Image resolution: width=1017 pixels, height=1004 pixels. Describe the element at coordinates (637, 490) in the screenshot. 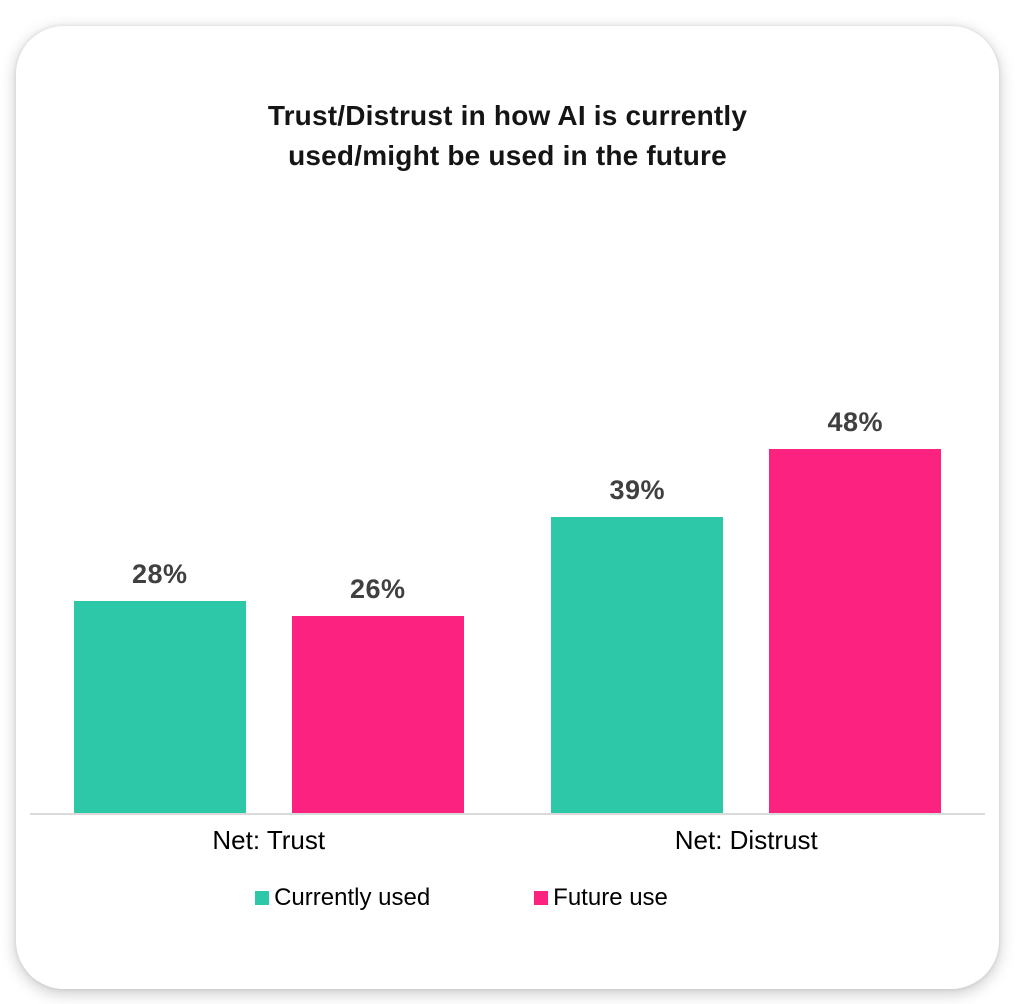

I see `bar-value-label: 39%` at that location.